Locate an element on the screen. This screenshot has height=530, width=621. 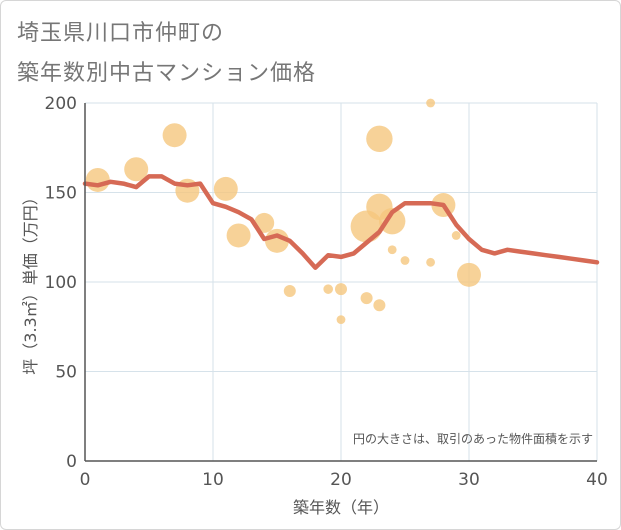
y-tick-label: 50 is located at coordinates (66, 373).